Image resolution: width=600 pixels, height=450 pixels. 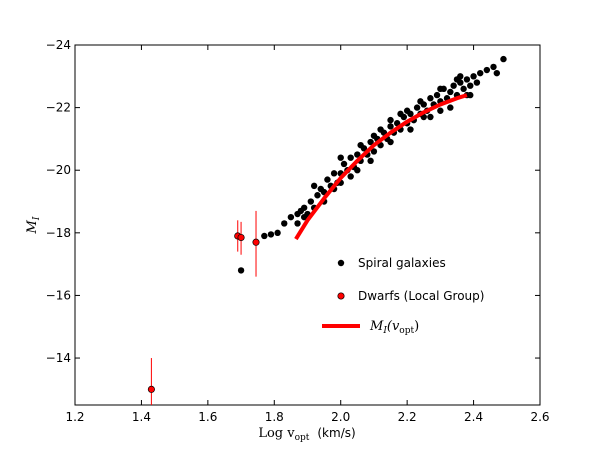 What do you see at coordinates (376, 326) in the screenshot?
I see `legend-model-main: M` at bounding box center [376, 326].